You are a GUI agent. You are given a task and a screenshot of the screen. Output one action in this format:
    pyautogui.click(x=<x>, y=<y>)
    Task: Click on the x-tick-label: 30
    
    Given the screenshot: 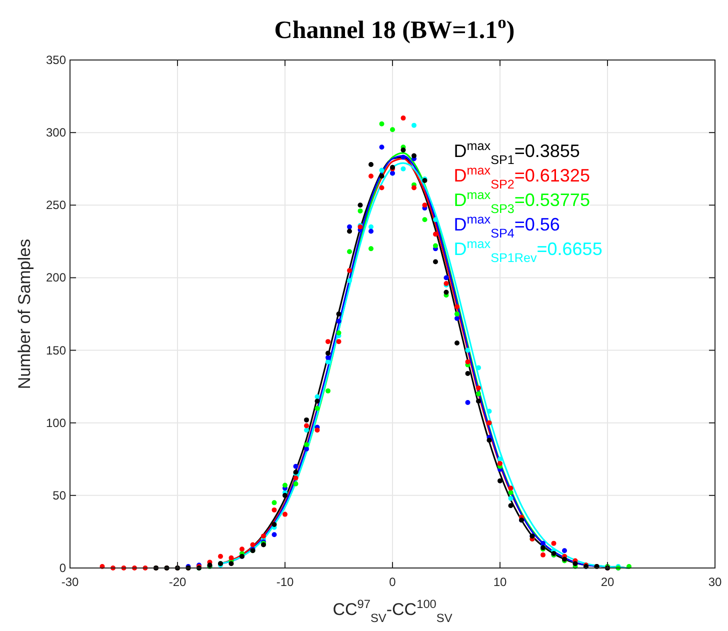 What is the action you would take?
    pyautogui.click(x=715, y=582)
    